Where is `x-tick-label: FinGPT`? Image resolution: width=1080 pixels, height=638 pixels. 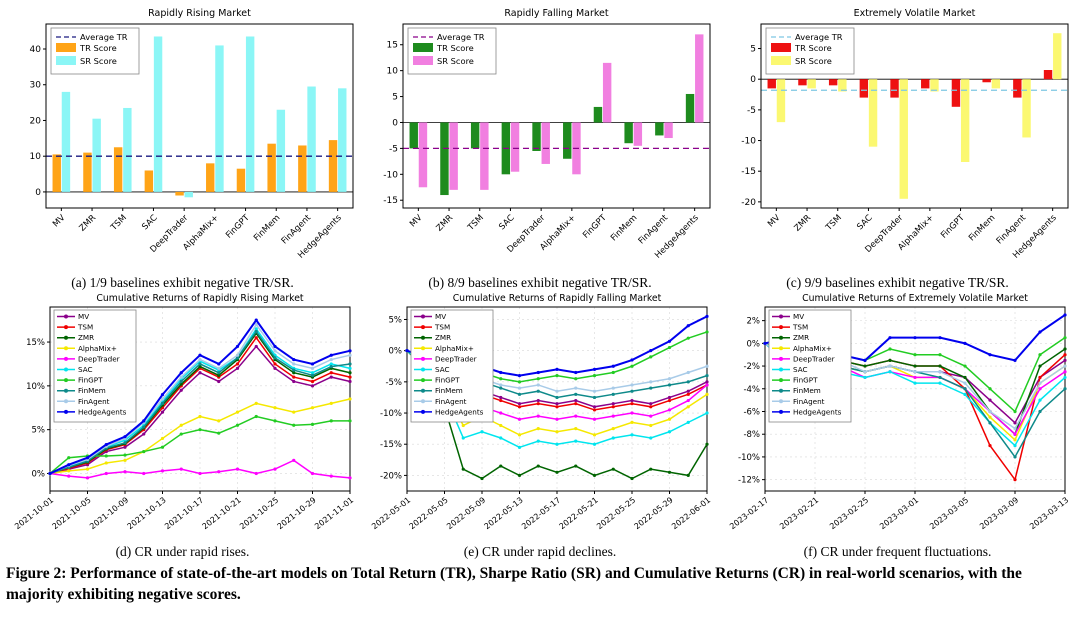
x-tick-label: FinGPT is located at coordinates (238, 226).